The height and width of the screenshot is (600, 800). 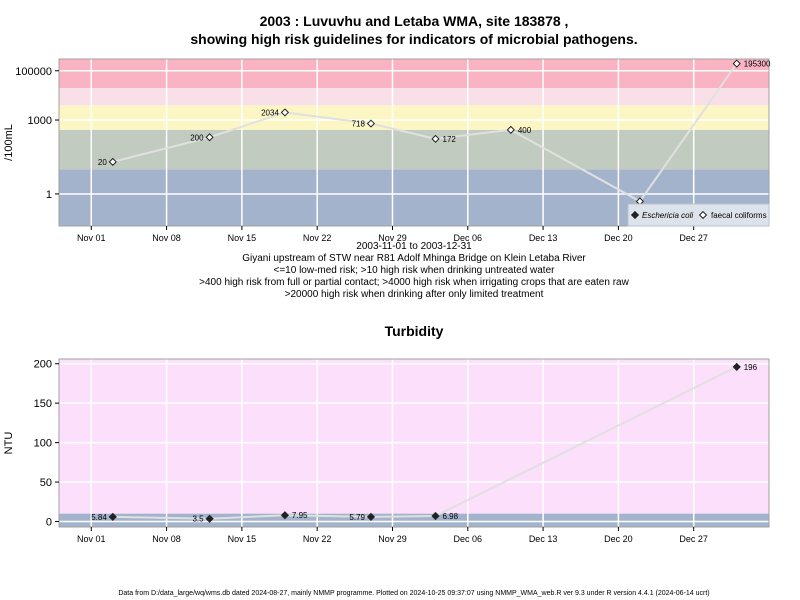 What do you see at coordinates (667, 215) in the screenshot?
I see `legend-label-ecoli: Eschericia coli` at bounding box center [667, 215].